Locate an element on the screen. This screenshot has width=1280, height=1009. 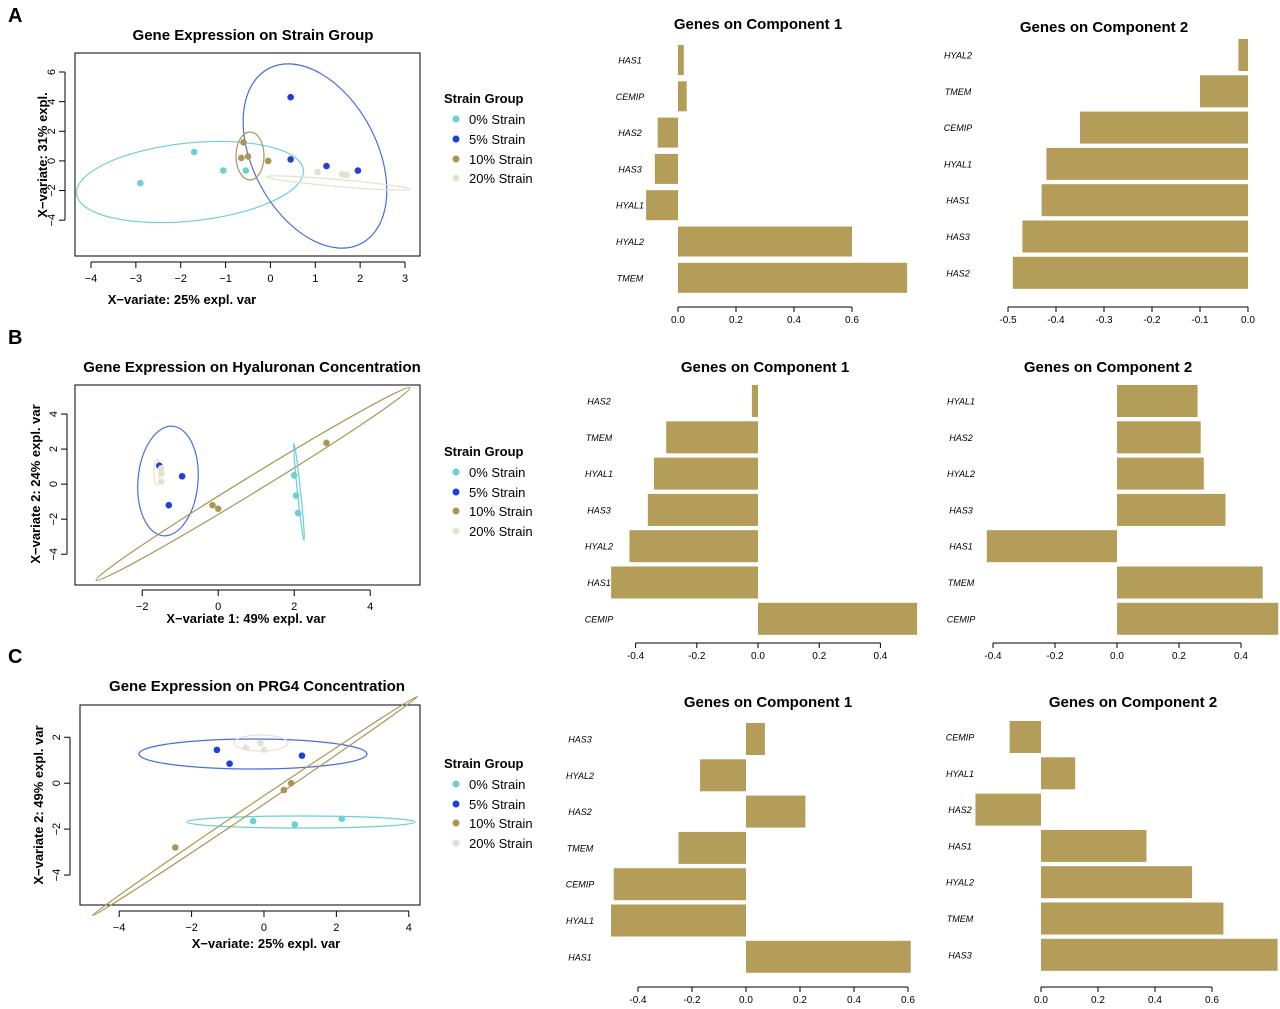
panel-letter-c: C is located at coordinates (15, 657).